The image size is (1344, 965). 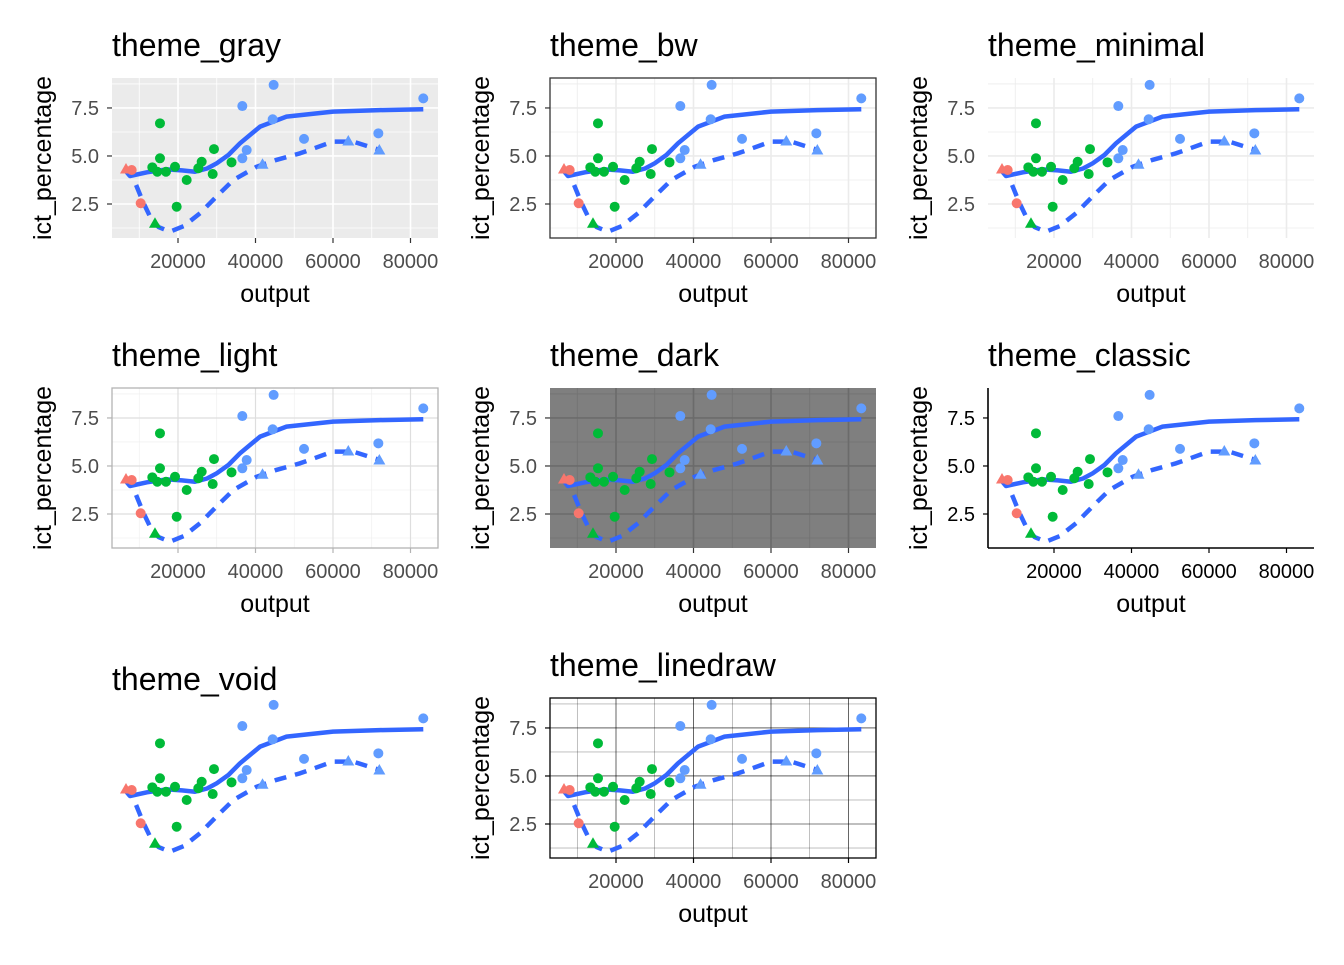 I want to click on panel-void: theme_void, so click(x=270, y=757).